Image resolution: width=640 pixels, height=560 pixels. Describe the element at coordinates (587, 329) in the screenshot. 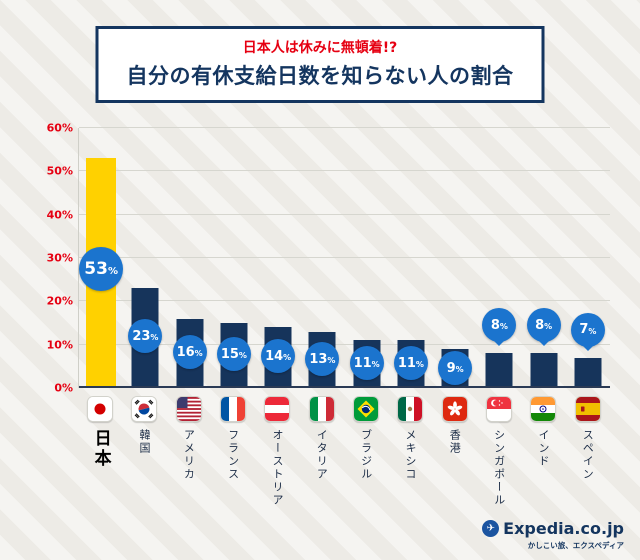

I see `value-badge: 7%` at that location.